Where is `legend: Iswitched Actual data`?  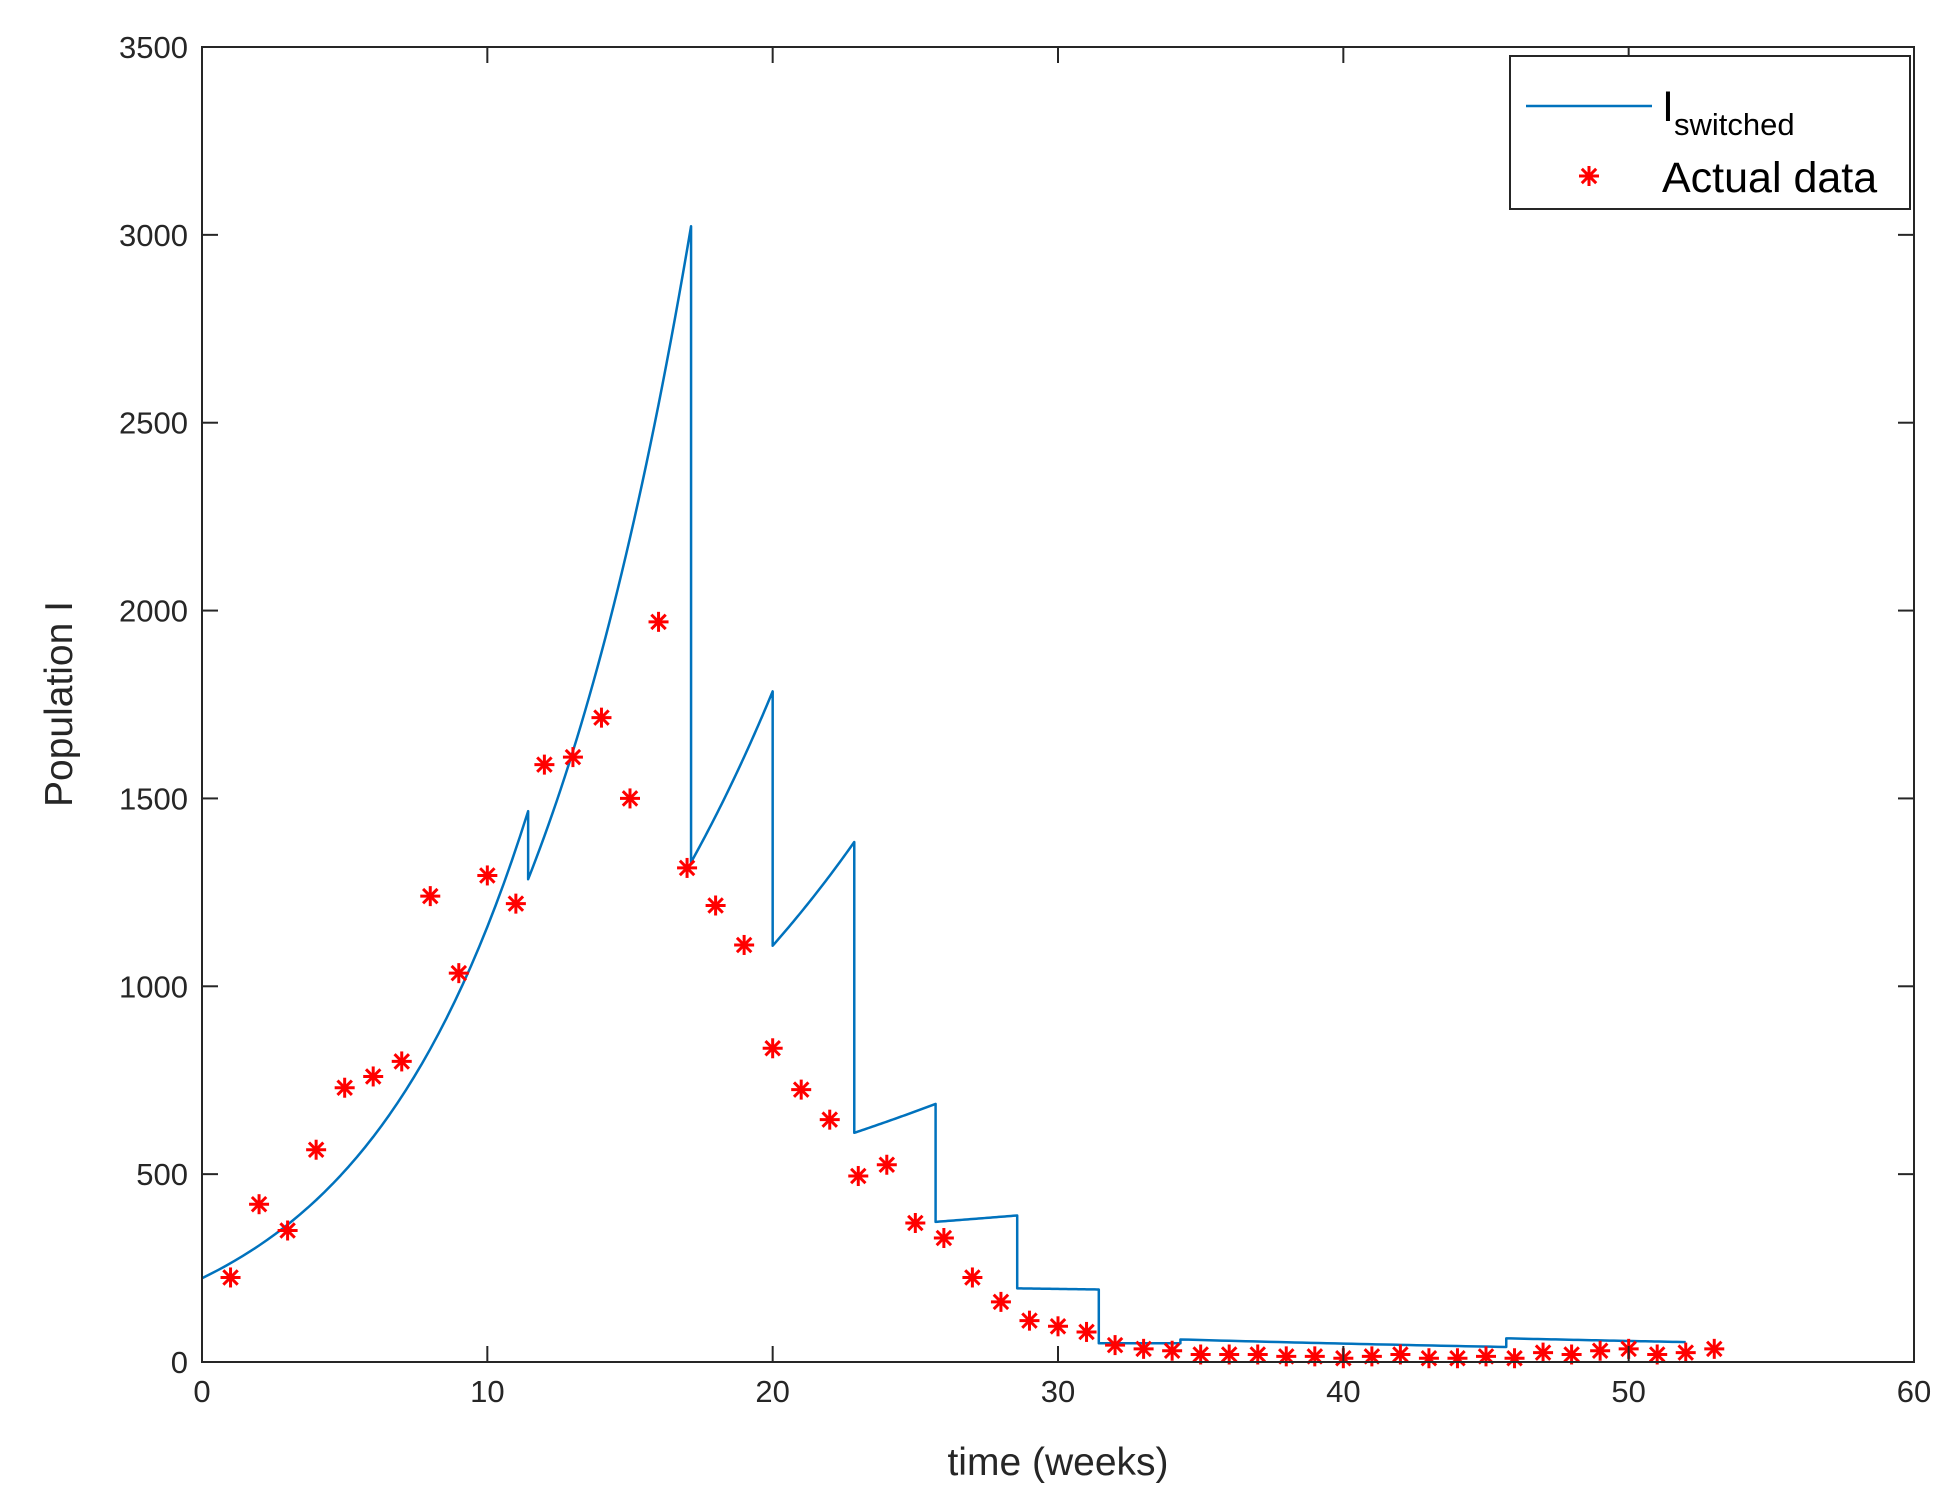
legend: Iswitched Actual data is located at coordinates (1710, 132).